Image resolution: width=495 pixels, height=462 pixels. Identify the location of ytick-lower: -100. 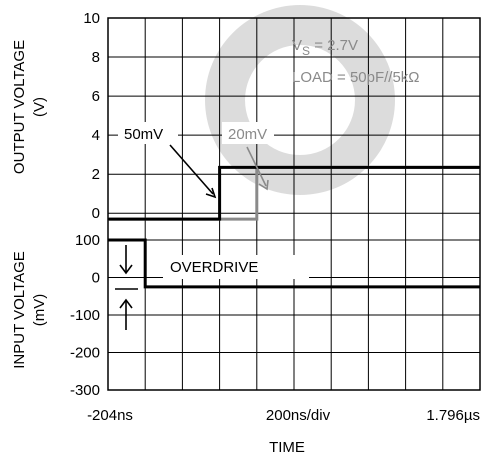
(85, 315).